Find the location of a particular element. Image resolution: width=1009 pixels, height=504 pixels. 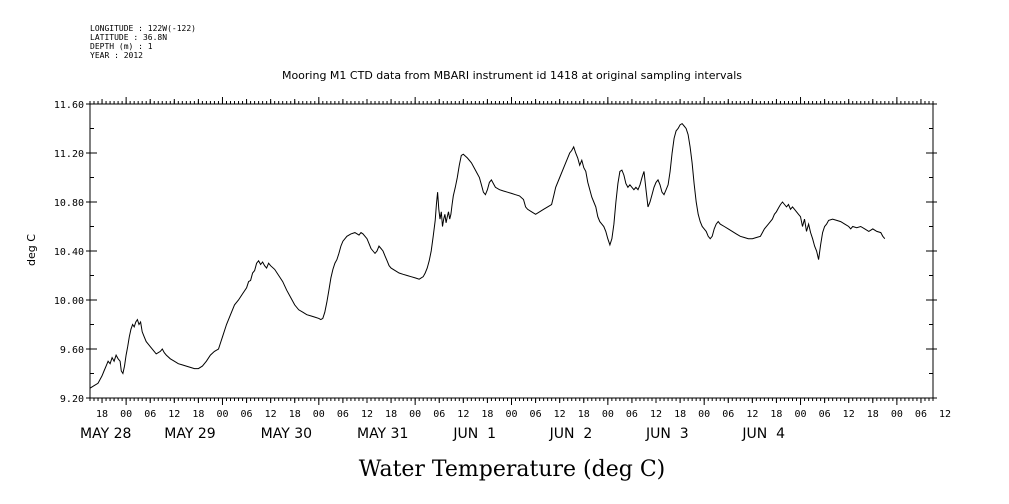

x-day-label: MAY 31 is located at coordinates (382, 434).